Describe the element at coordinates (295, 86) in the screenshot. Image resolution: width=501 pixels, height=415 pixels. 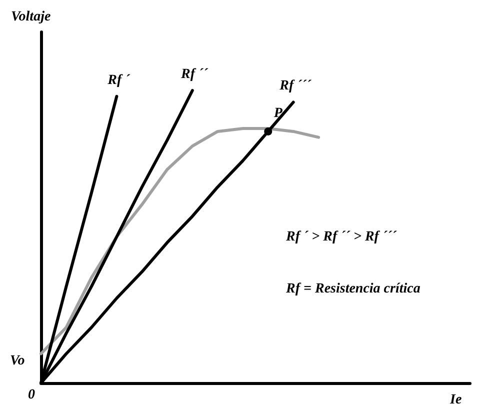
I see `series-label: Rf ´´´` at that location.